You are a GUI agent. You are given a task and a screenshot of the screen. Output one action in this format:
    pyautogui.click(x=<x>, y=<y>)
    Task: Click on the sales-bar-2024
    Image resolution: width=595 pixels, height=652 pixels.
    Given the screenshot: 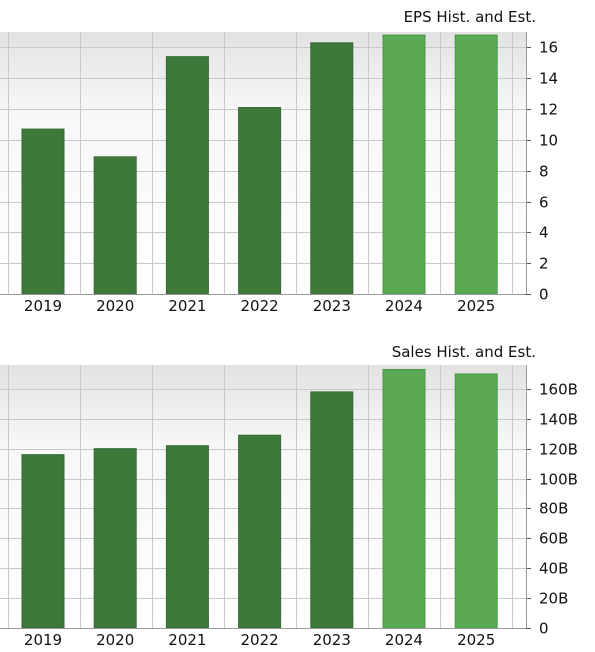 What is the action you would take?
    pyautogui.click(x=404, y=498)
    